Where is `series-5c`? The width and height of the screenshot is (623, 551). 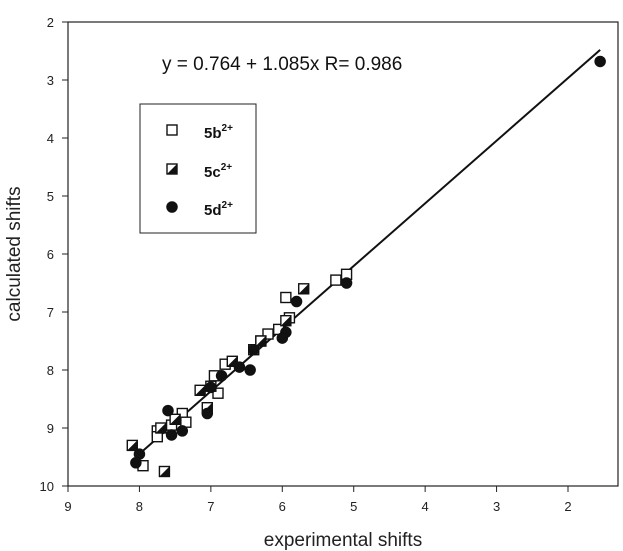 series-5c is located at coordinates (218, 380).